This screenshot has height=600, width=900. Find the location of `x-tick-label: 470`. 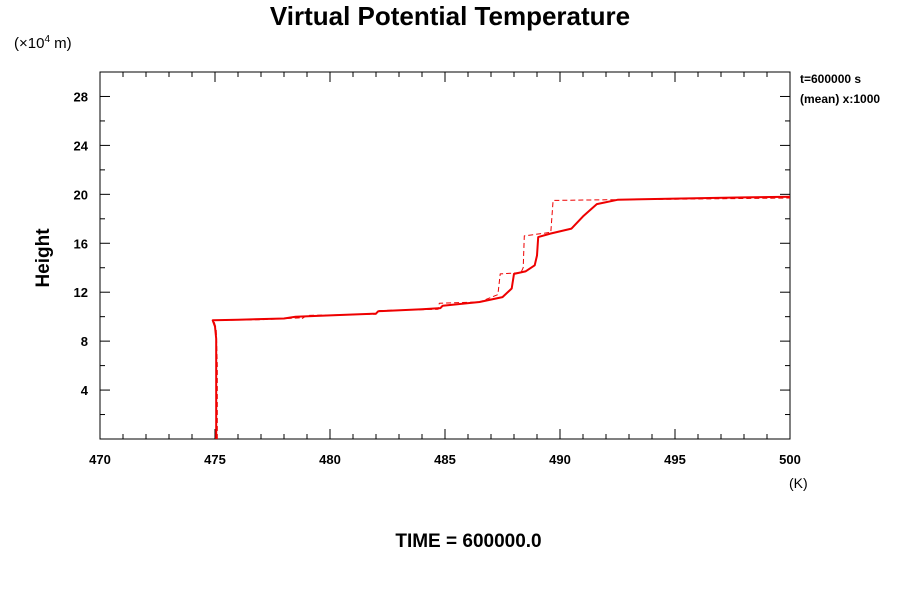

x-tick-label: 470 is located at coordinates (100, 459).